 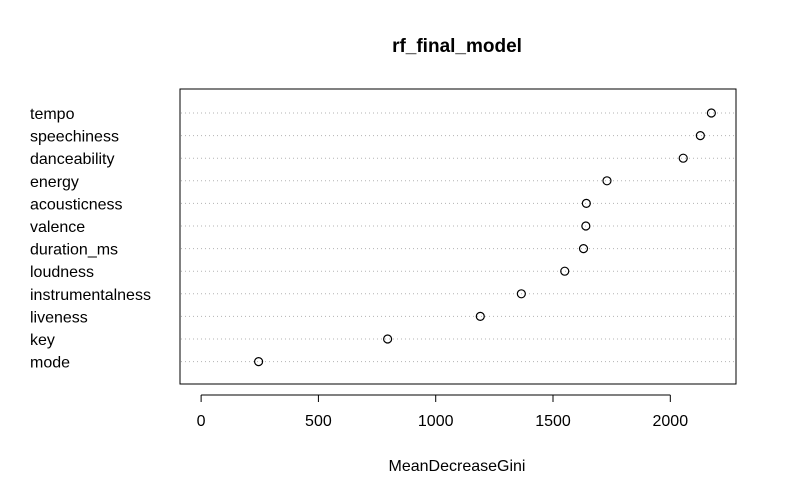 I want to click on category-label: loudness, so click(x=62, y=272).